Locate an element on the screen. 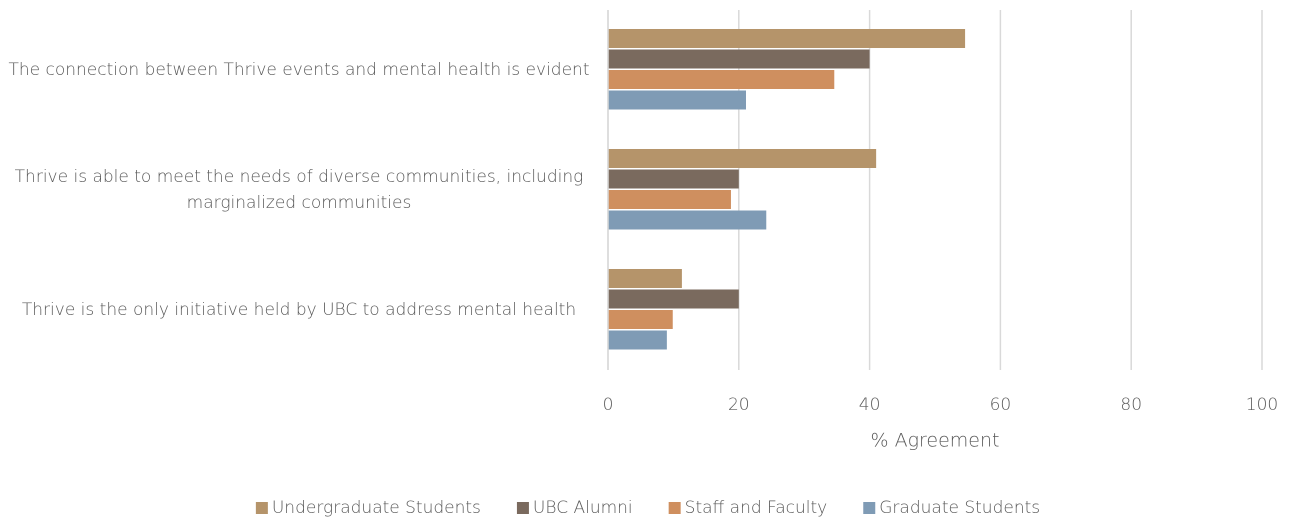 The width and height of the screenshot is (1297, 521). x-tick-label: 0 is located at coordinates (608, 405).